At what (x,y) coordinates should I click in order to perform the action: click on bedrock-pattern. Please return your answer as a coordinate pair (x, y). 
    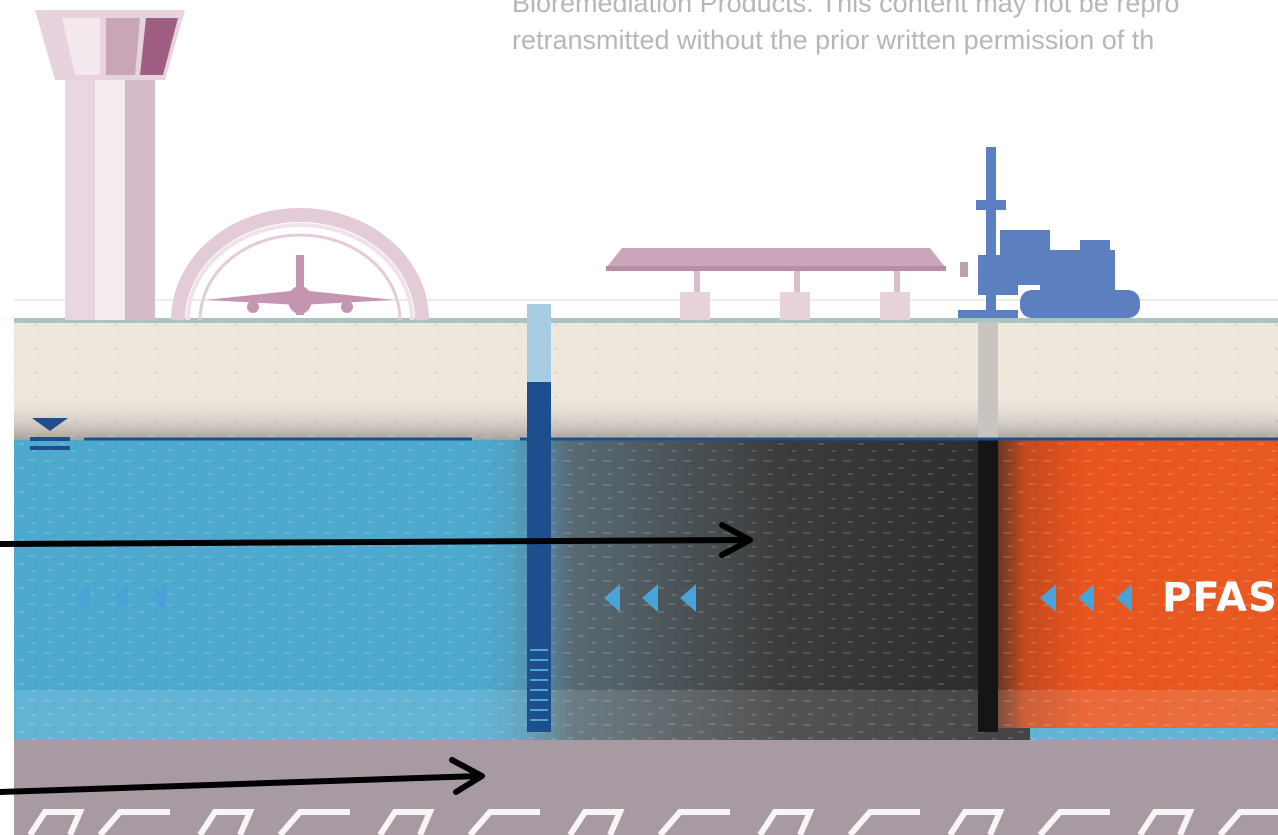
    Looking at the image, I should click on (652, 822).